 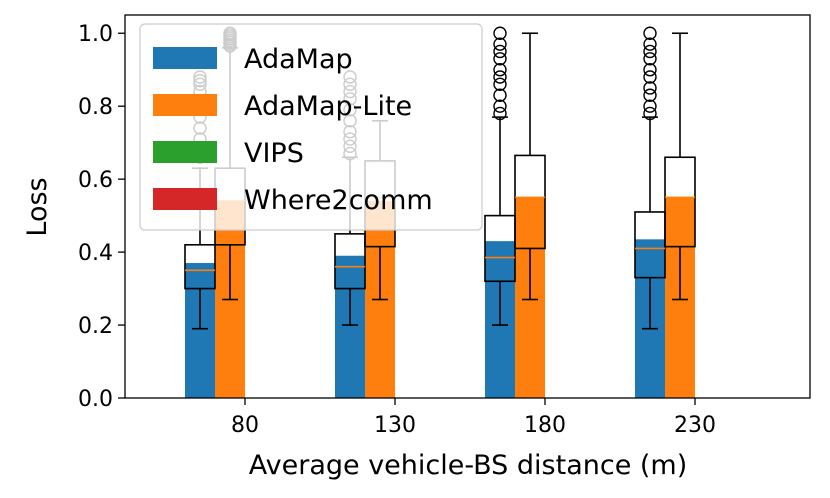 What do you see at coordinates (245, 425) in the screenshot?
I see `x-tick-label-80: 80` at bounding box center [245, 425].